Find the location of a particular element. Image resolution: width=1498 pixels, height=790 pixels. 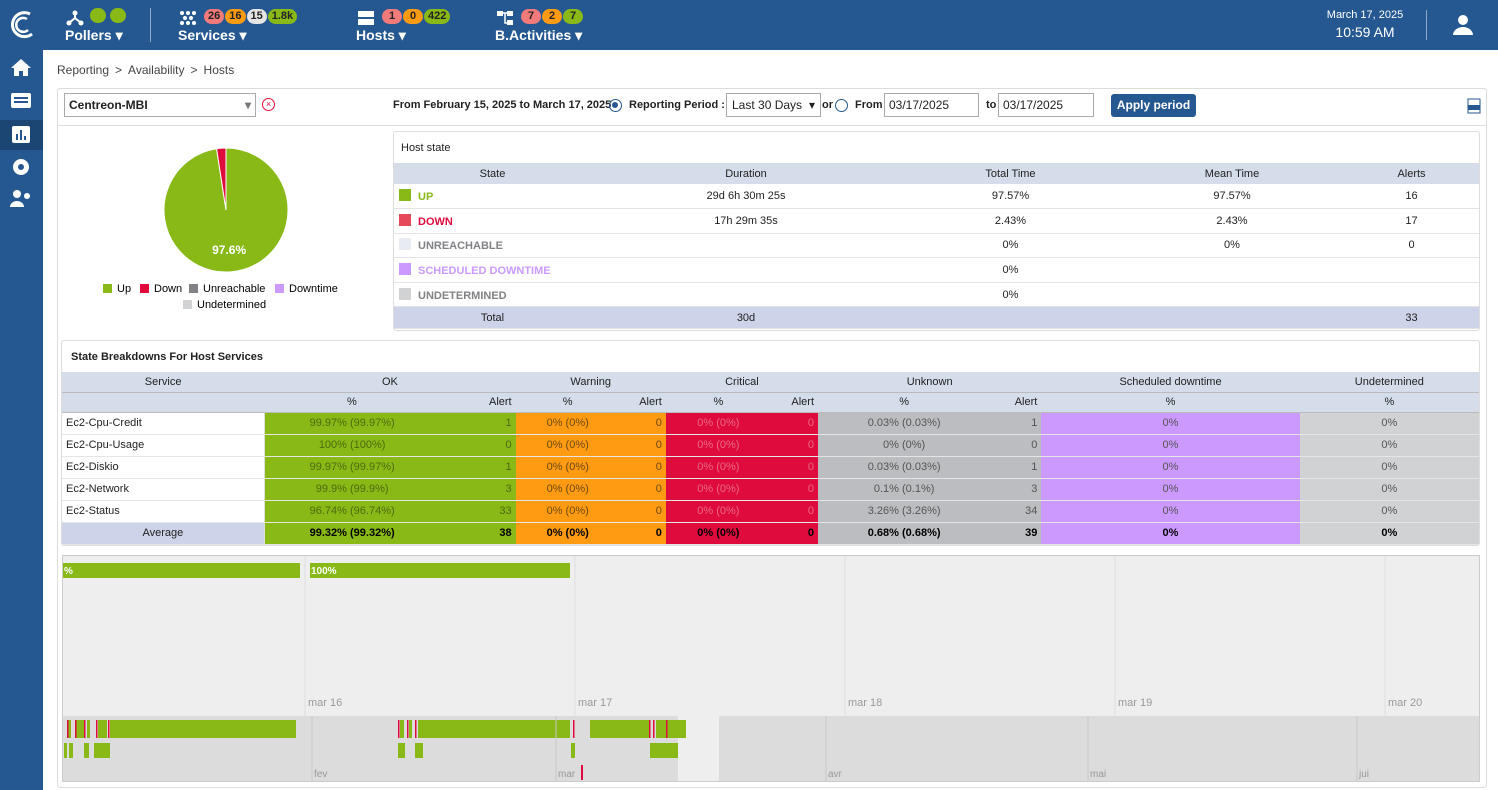

cell-text: 17h 29m 35s is located at coordinates (746, 220).